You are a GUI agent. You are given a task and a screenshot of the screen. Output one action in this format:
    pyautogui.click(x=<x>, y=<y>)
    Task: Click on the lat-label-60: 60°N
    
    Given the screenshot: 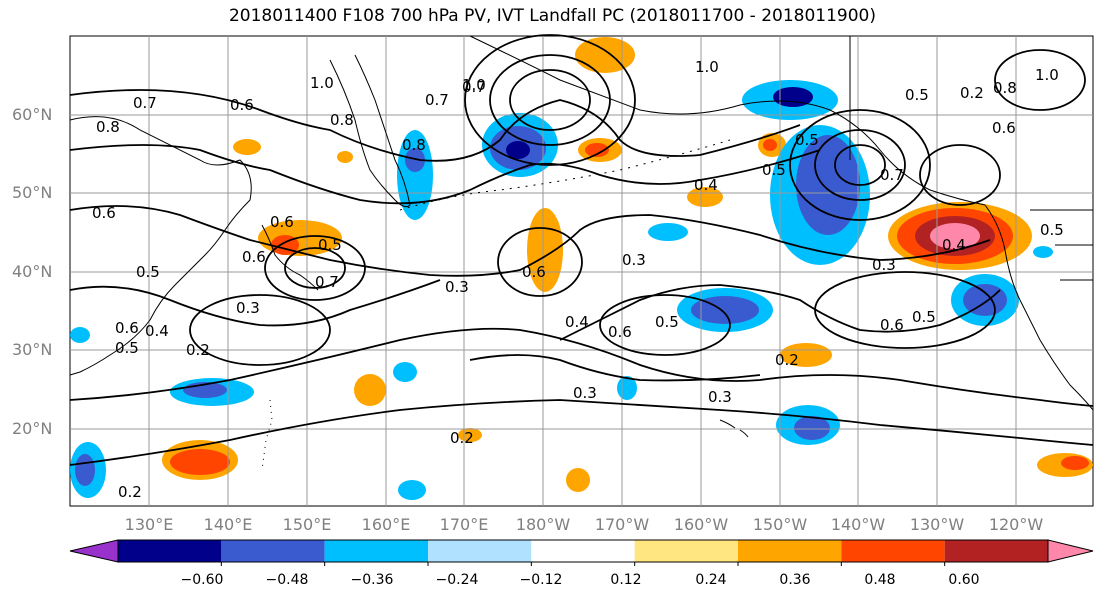 What is the action you would take?
    pyautogui.click(x=32, y=114)
    